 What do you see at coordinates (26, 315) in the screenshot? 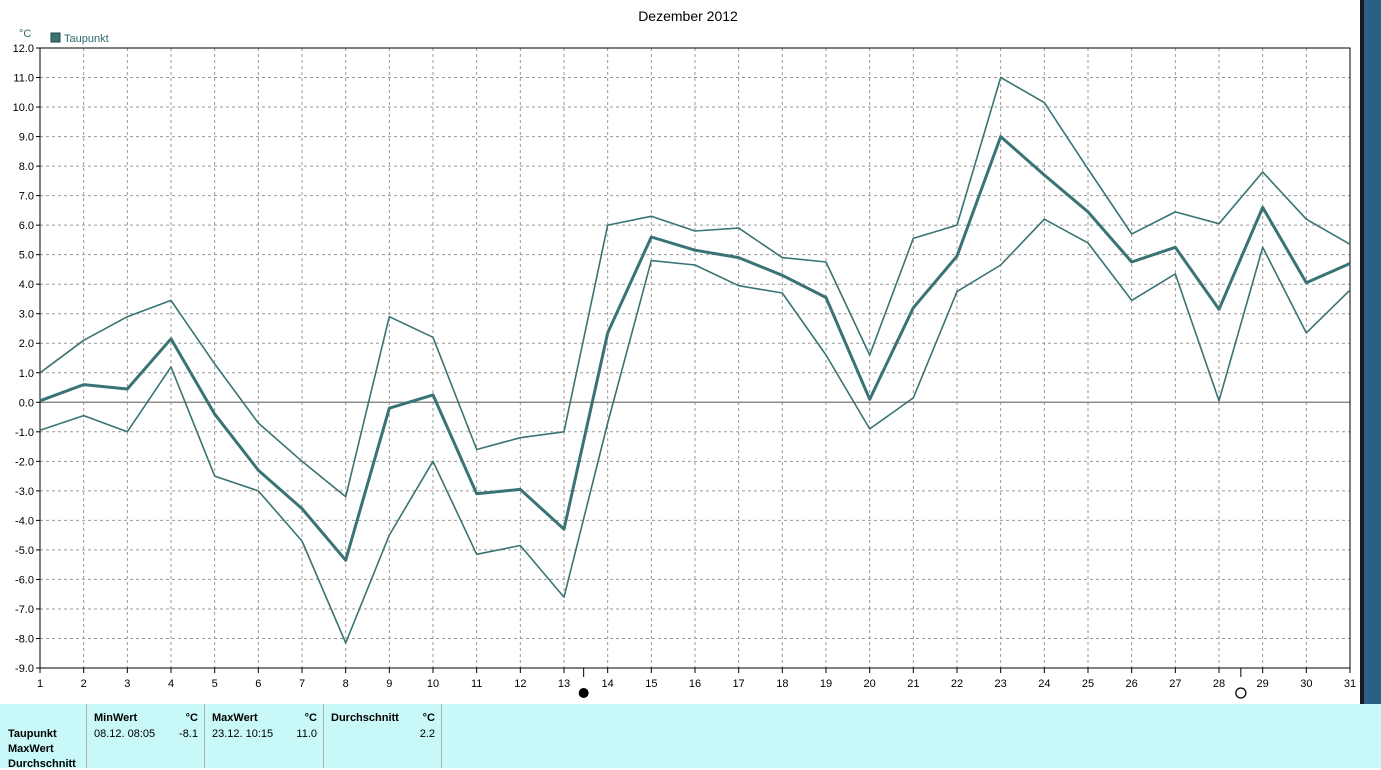
I see `y-tick-label: 3.0` at bounding box center [26, 315].